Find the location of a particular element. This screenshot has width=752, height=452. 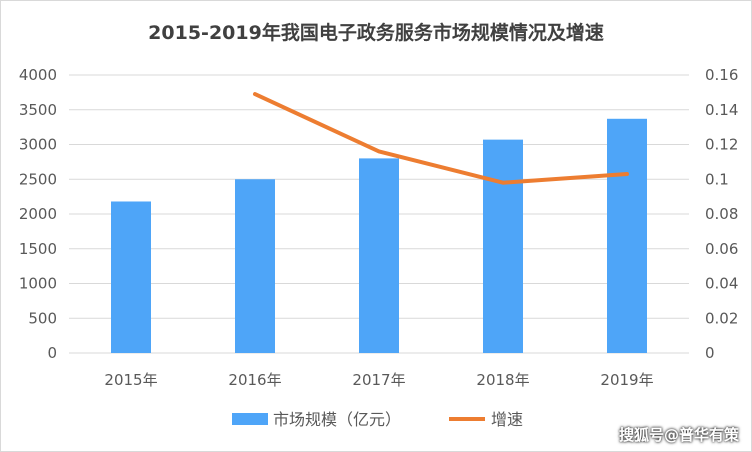

x-tick-label: 2017年 is located at coordinates (378, 380).